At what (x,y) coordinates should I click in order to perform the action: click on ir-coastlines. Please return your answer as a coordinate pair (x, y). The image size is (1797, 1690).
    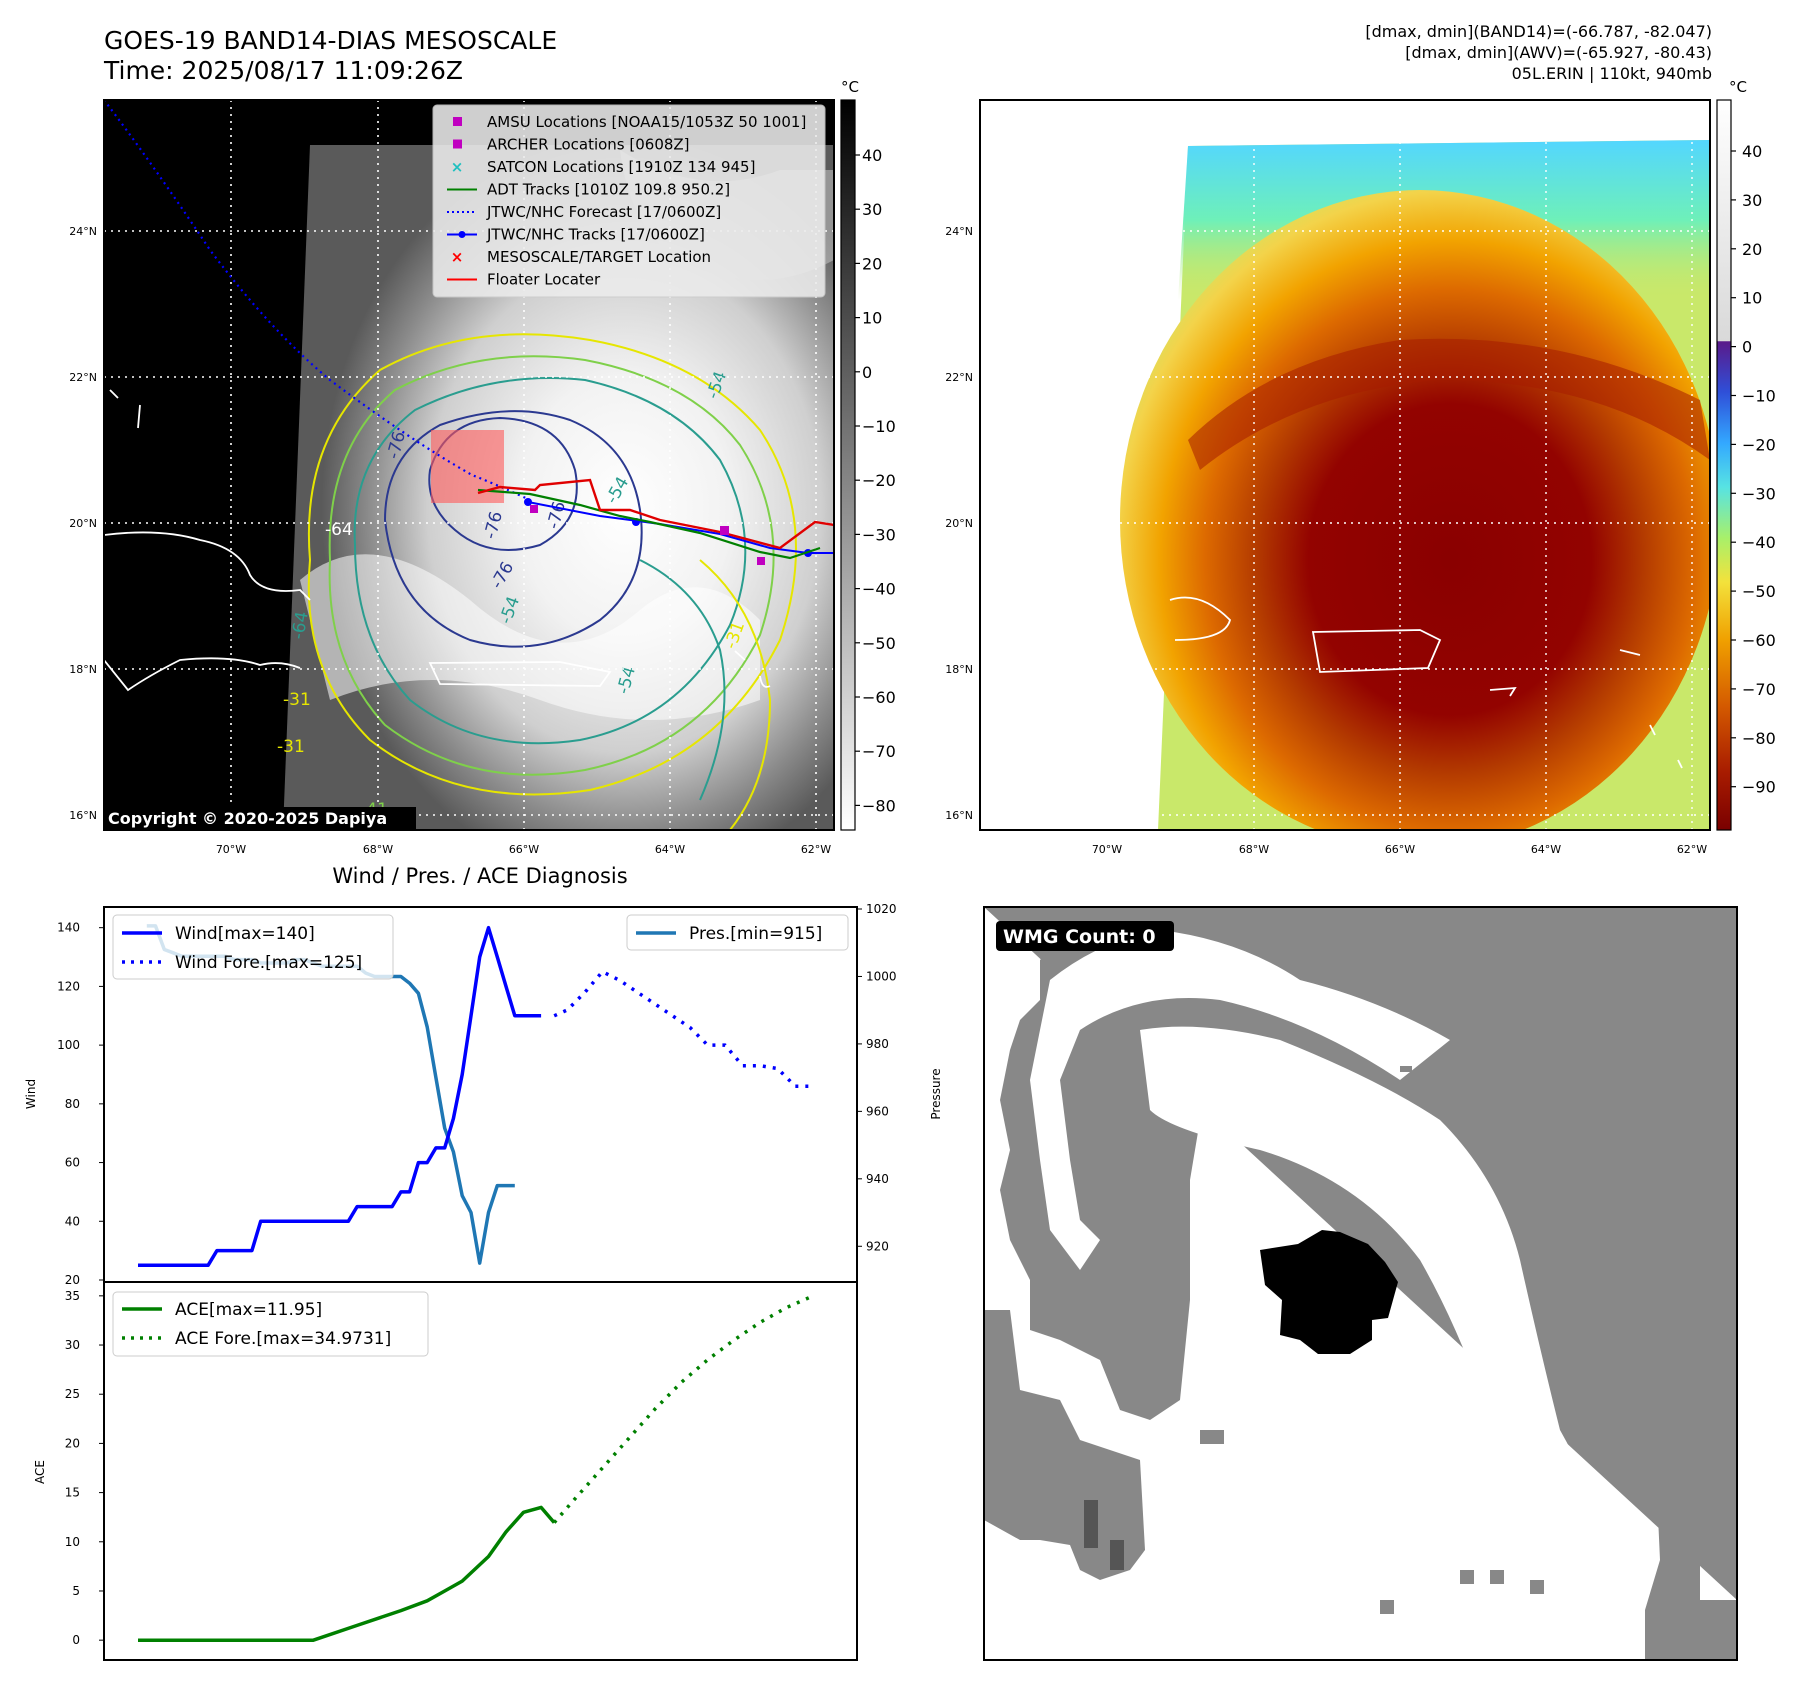
    Looking at the image, I should click on (437, 540).